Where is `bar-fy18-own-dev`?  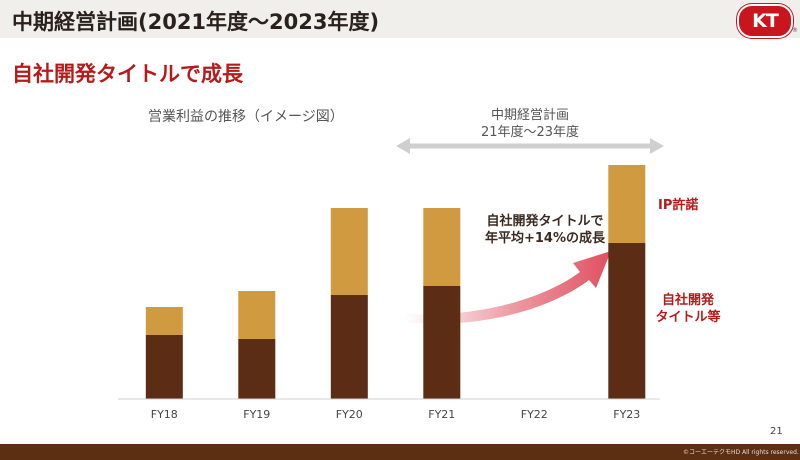 bar-fy18-own-dev is located at coordinates (164, 367).